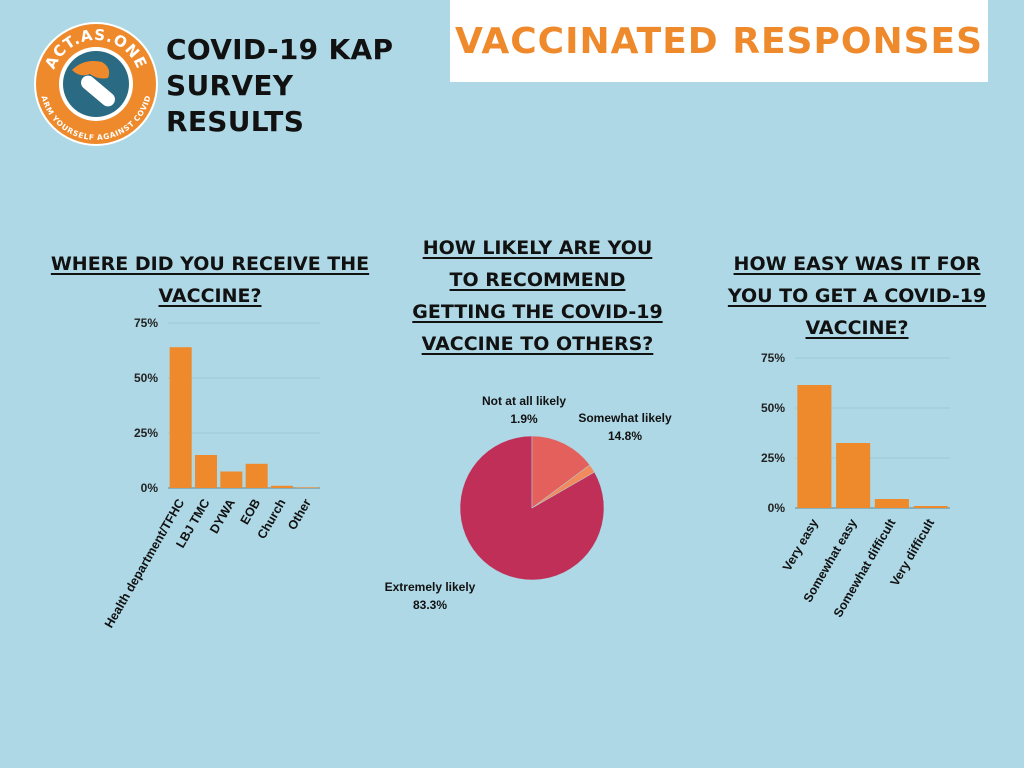 Image resolution: width=1024 pixels, height=768 pixels. Describe the element at coordinates (625, 418) in the screenshot. I see `pie-label: Somewhat likely` at that location.